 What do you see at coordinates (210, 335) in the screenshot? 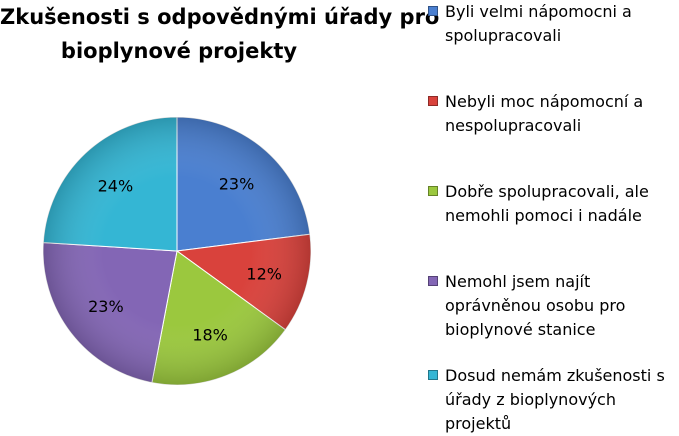
I see `slice-label-cooperated: 18%` at bounding box center [210, 335].